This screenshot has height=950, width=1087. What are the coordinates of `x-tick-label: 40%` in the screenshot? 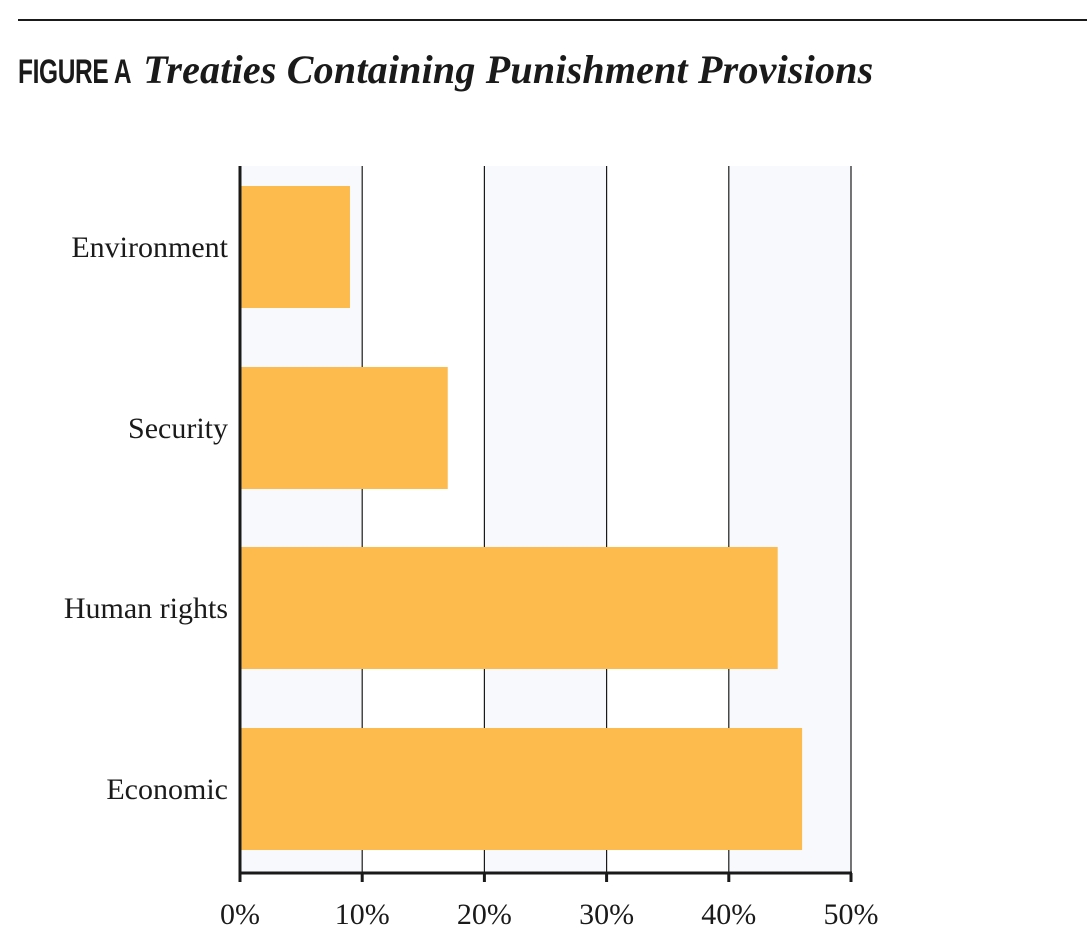 It's located at (728, 914).